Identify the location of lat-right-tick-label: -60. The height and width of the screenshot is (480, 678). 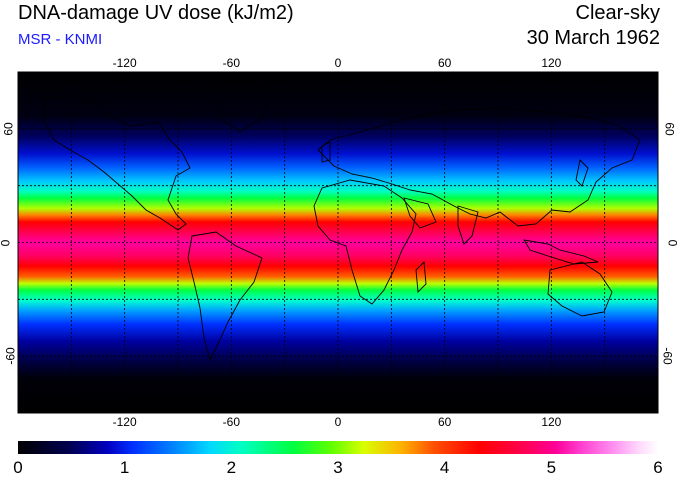
(667, 356).